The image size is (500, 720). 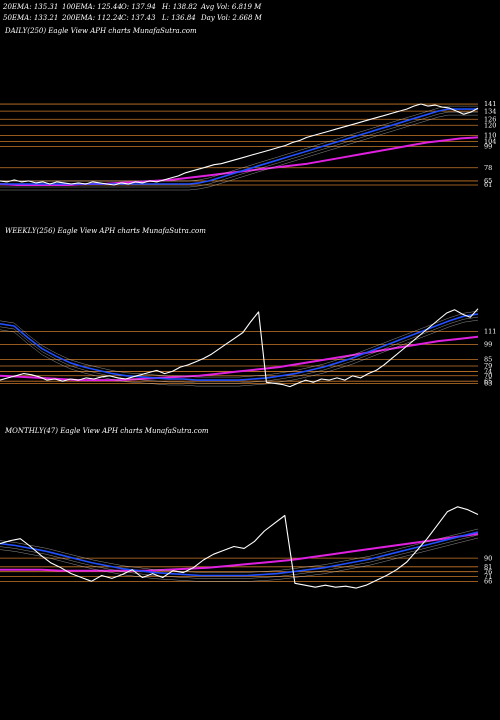 I want to click on header-low: L: 136.84, so click(x=179, y=18).